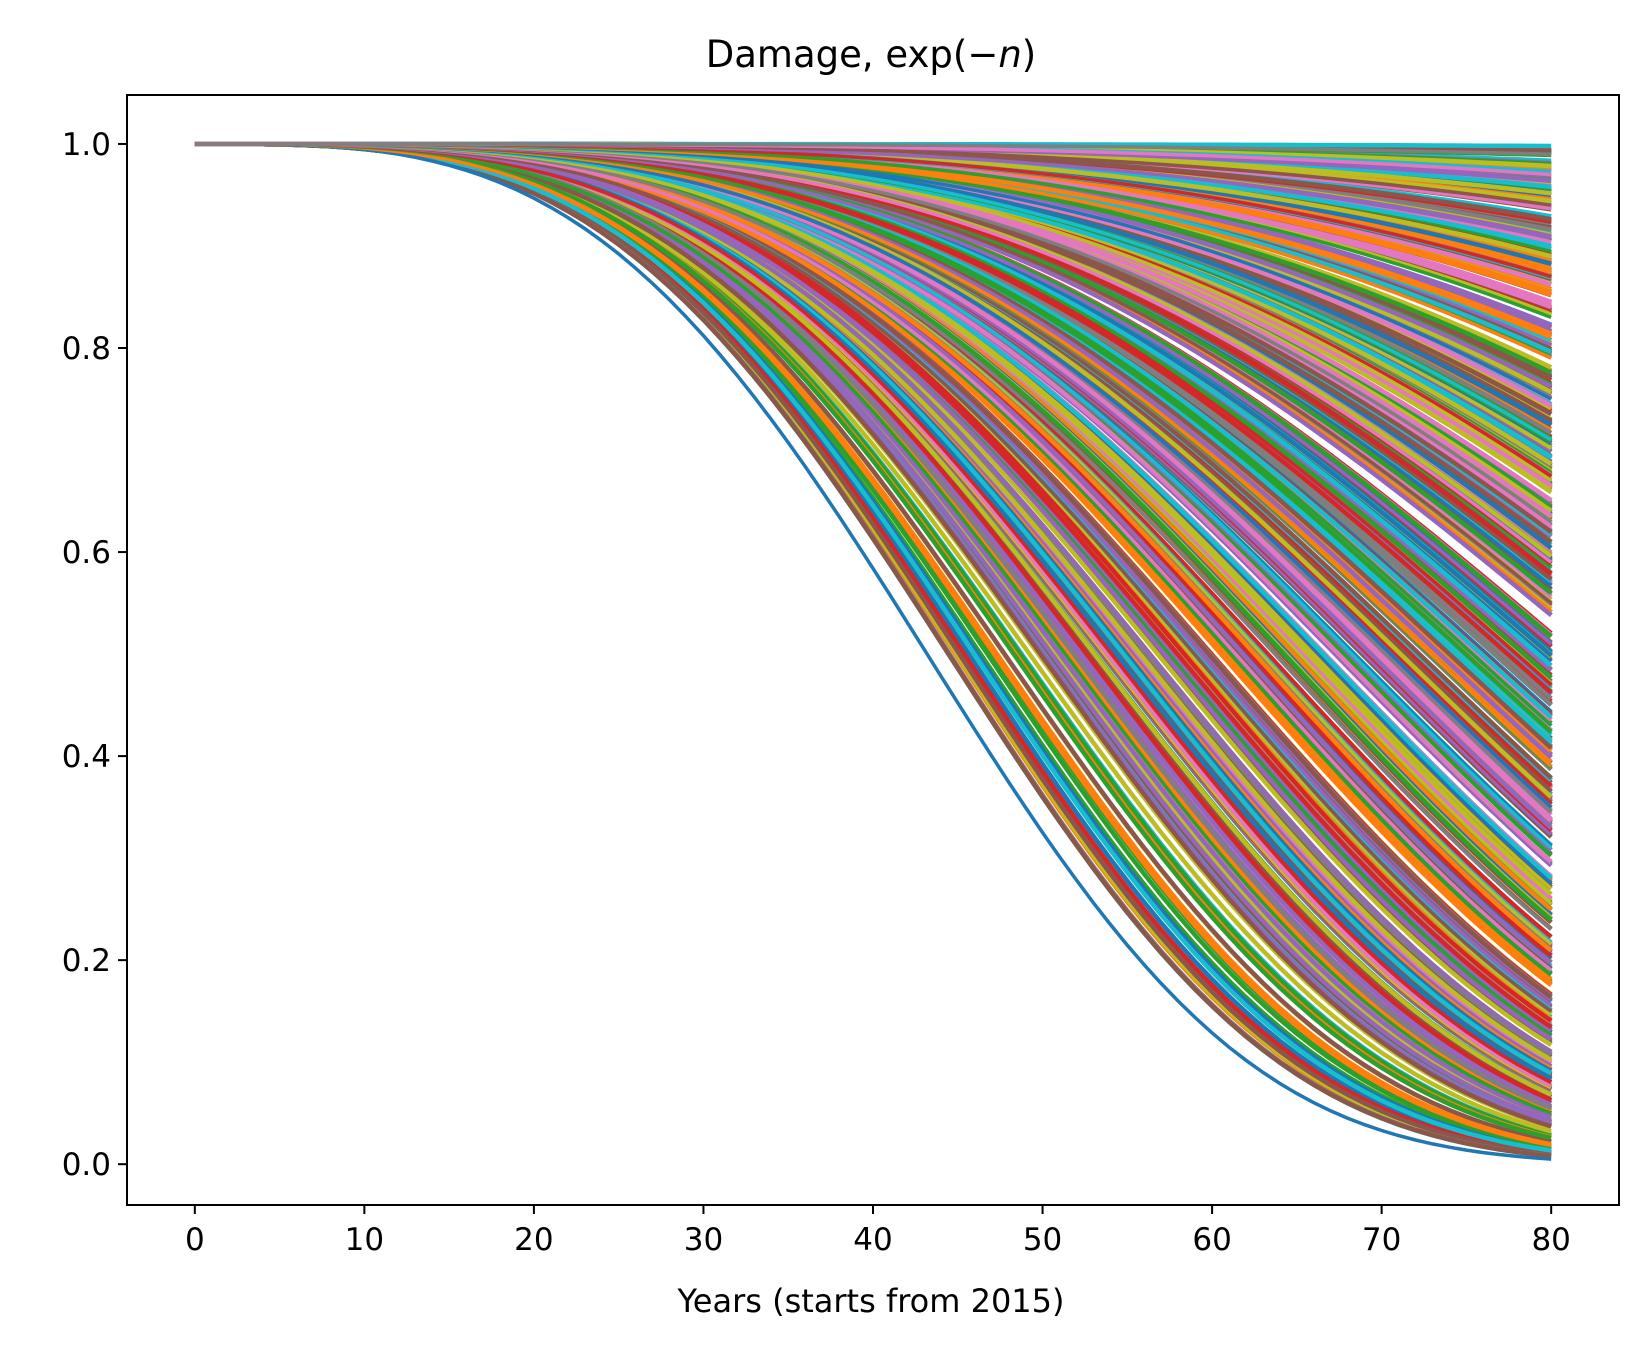 The width and height of the screenshot is (1643, 1363). Describe the element at coordinates (703, 1240) in the screenshot. I see `x-tick-label: 30` at that location.